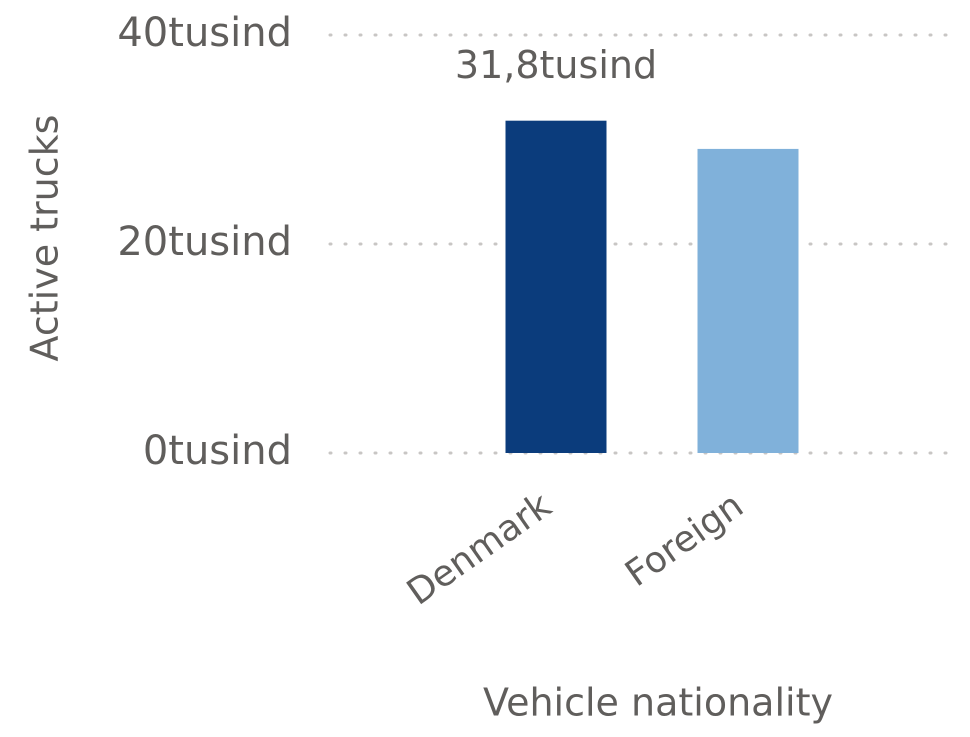  I want to click on y-tick-label: 40tusind, so click(204, 33).